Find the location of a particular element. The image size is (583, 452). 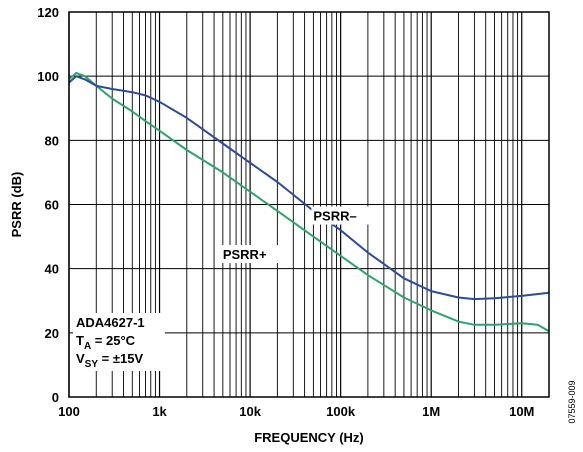

condition-annotation: ADA4627-1 TA = 25°C VSY = ±15V is located at coordinates (119, 342).